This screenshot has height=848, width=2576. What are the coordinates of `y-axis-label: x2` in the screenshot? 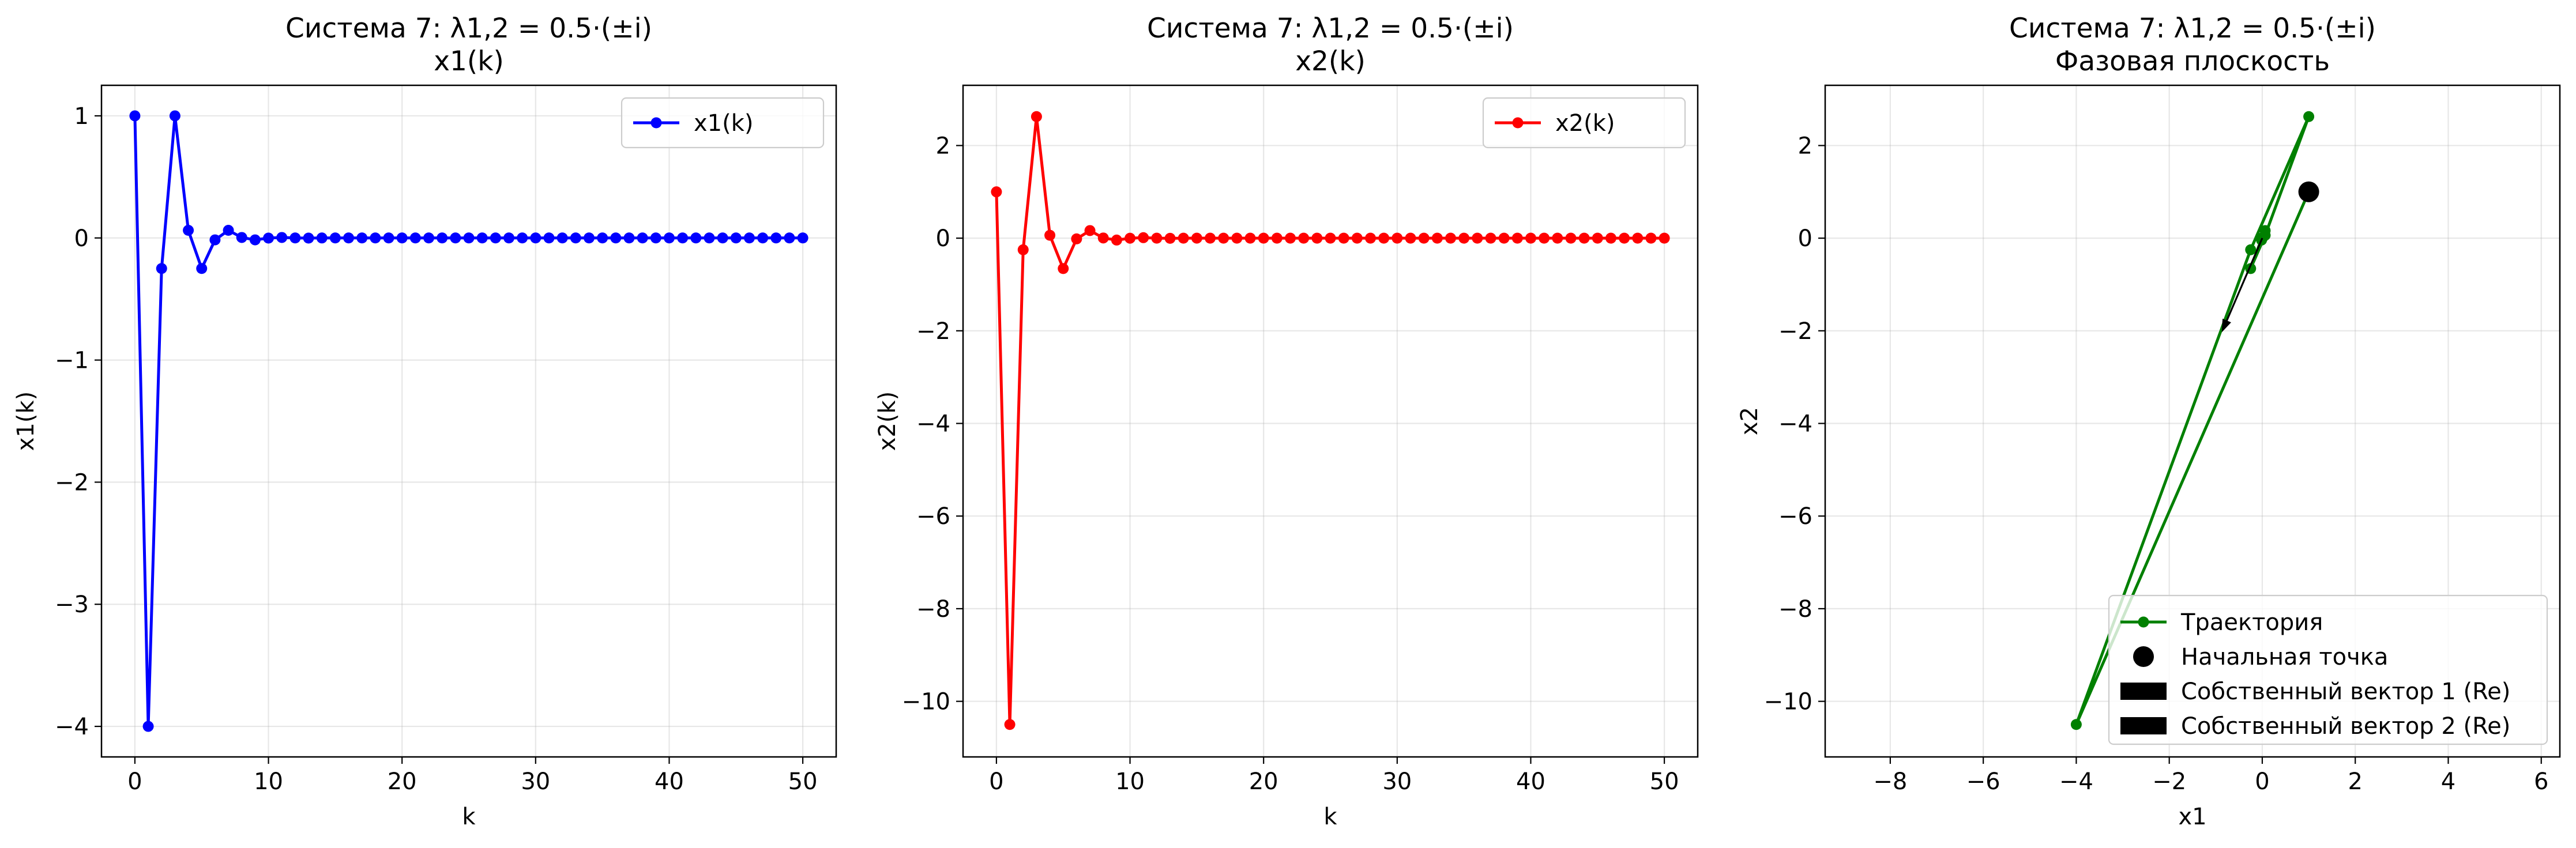 It's located at (1749, 421).